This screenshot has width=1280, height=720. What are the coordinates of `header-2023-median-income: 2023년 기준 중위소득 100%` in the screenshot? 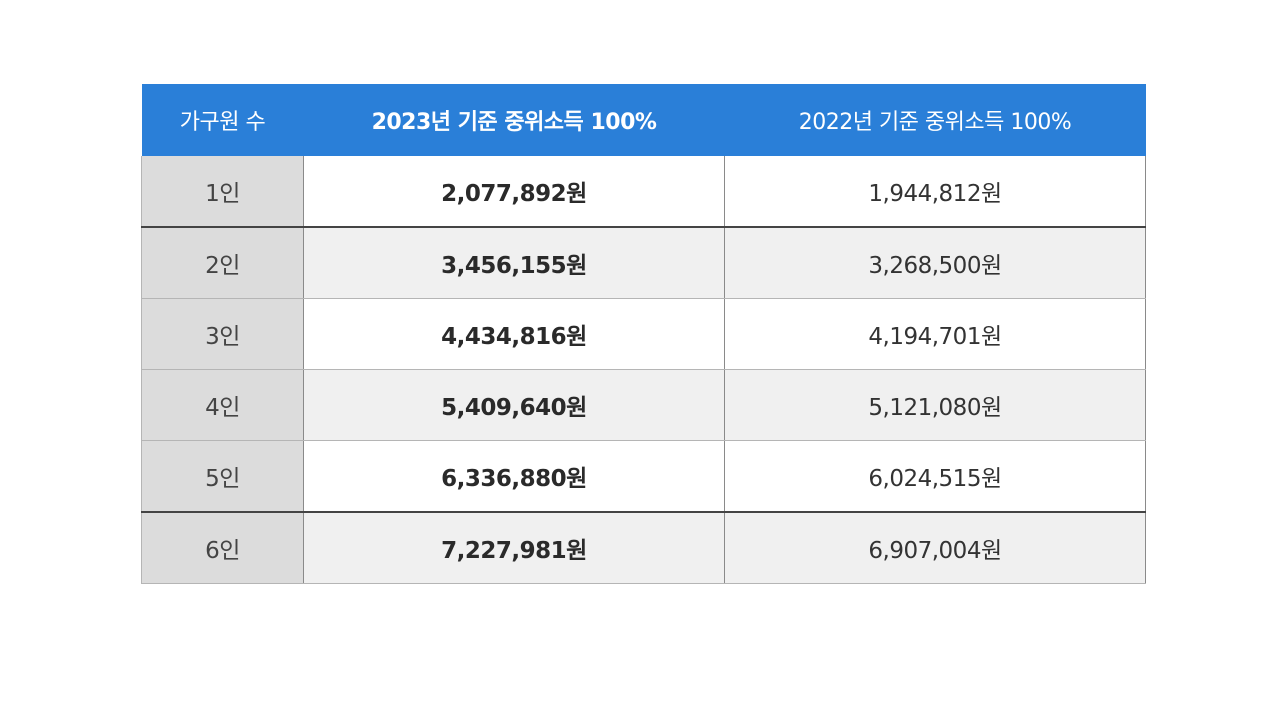 It's located at (514, 120).